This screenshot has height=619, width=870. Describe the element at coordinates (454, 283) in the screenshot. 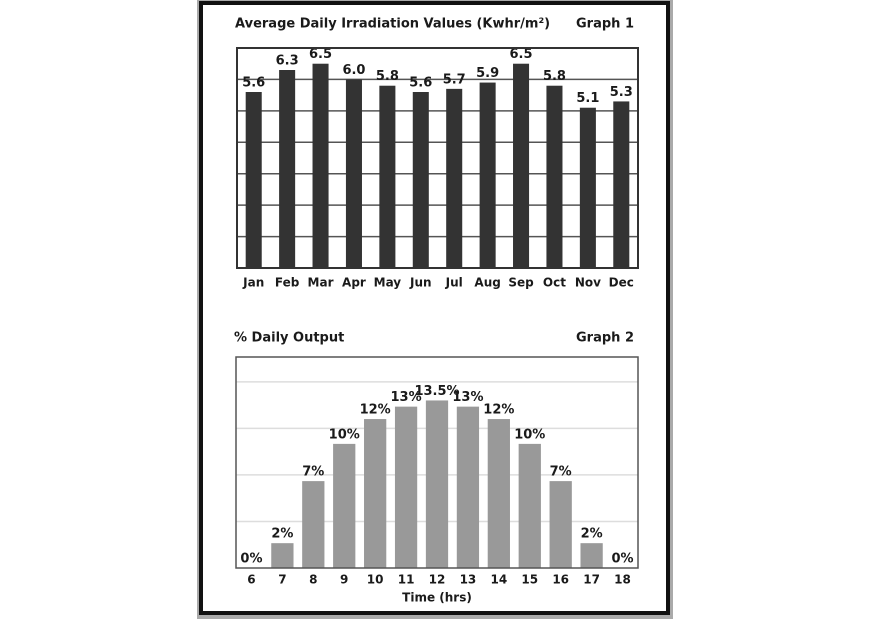

I see `x-tick-label: Jul` at that location.